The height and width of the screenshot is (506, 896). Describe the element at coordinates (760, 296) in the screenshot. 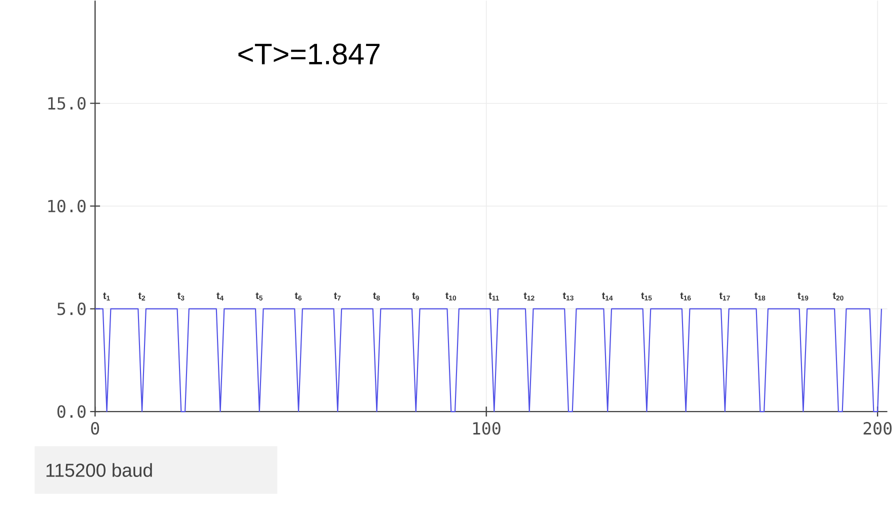

I see `annotation: t$_{18}$` at that location.